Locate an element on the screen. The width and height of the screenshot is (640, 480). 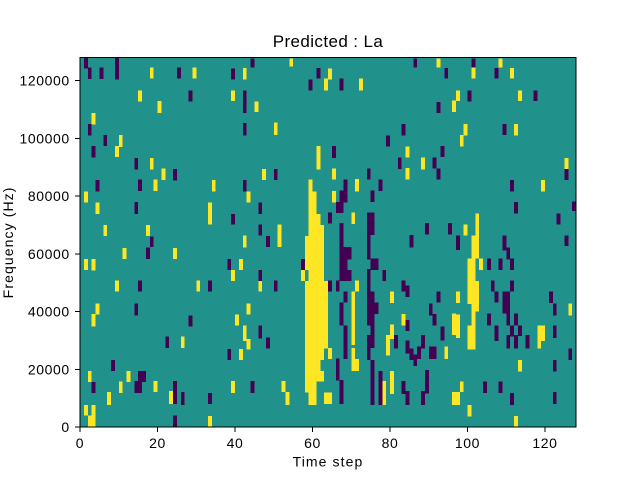
svg-text: Time step is located at coordinates (328, 462).